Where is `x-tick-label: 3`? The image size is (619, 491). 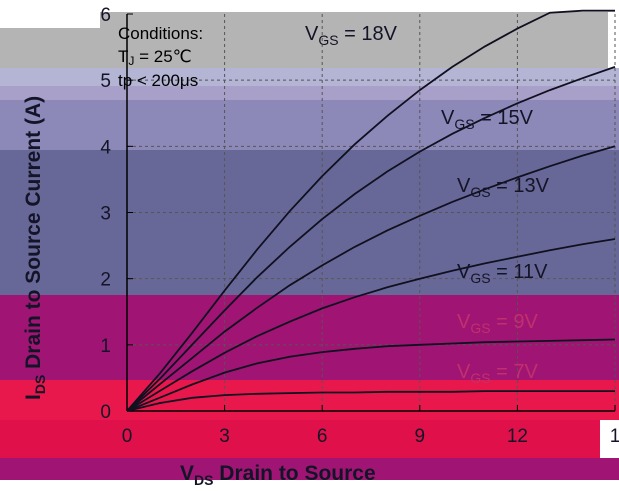 x-tick-label: 3 is located at coordinates (224, 436).